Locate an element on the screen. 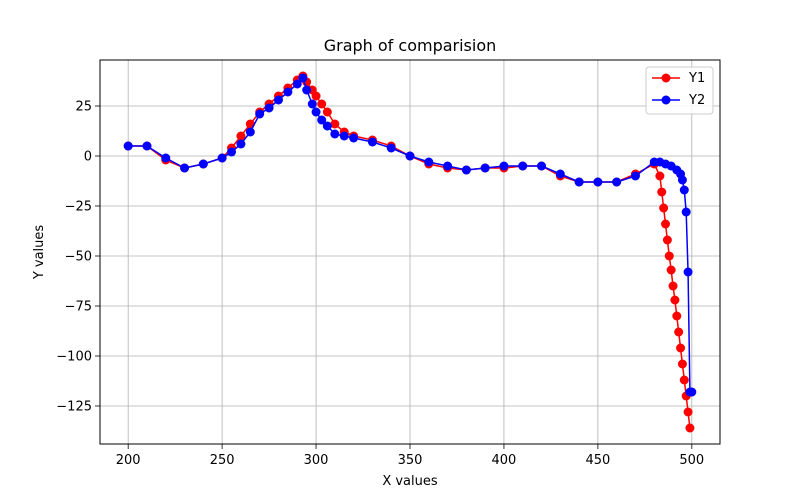  legend-marker-y2 is located at coordinates (666, 100).